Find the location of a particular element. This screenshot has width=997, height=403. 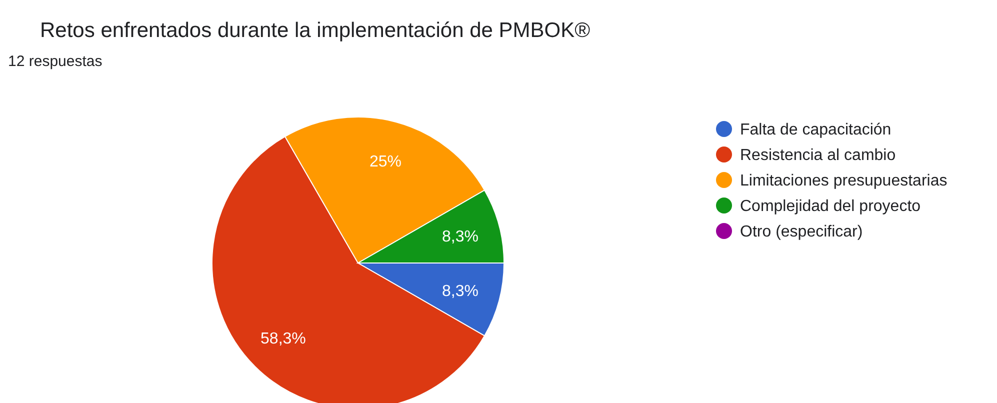

legend-label: Limitaciones presupuestarias is located at coordinates (844, 181).